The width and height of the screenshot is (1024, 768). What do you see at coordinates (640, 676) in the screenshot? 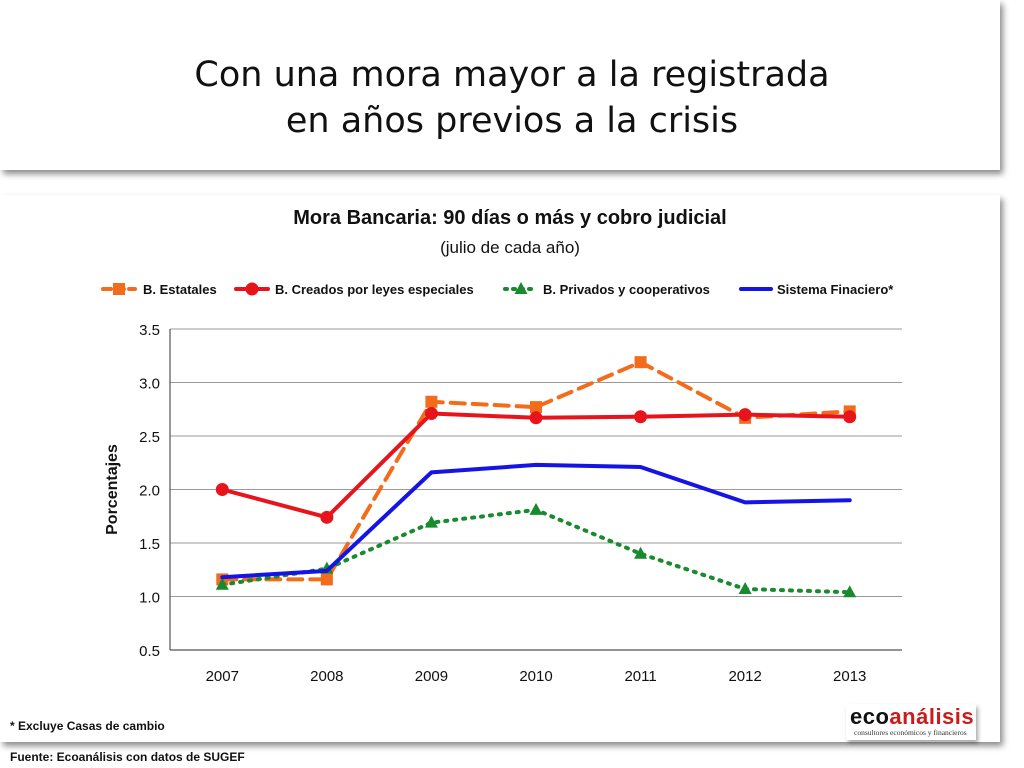
I see `x-tick-label: 2011` at bounding box center [640, 676].